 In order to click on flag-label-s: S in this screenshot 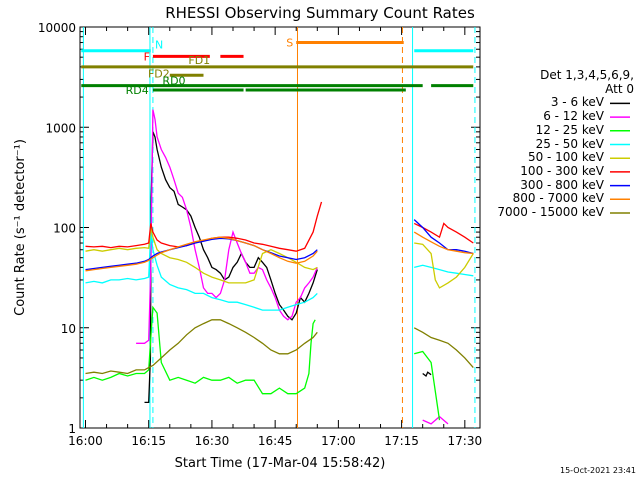, I will do `click(289, 43)`.